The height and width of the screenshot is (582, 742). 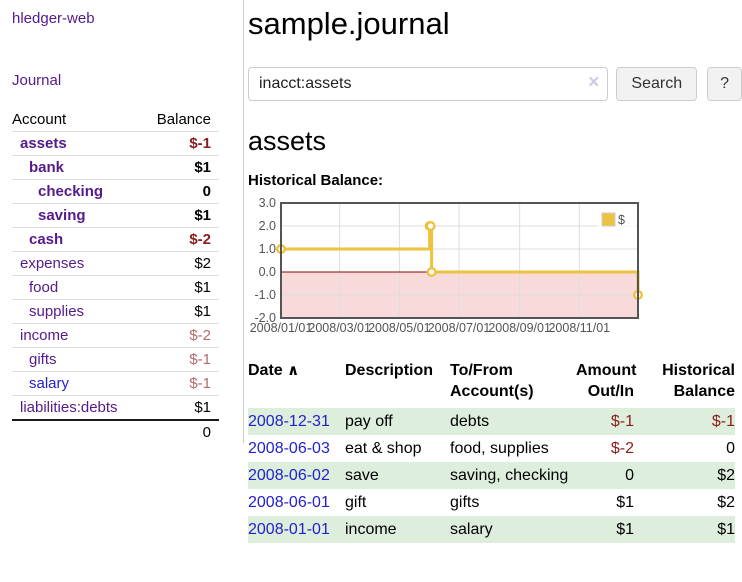 I want to click on chart-section-label: Historical Balance:, so click(x=316, y=180).